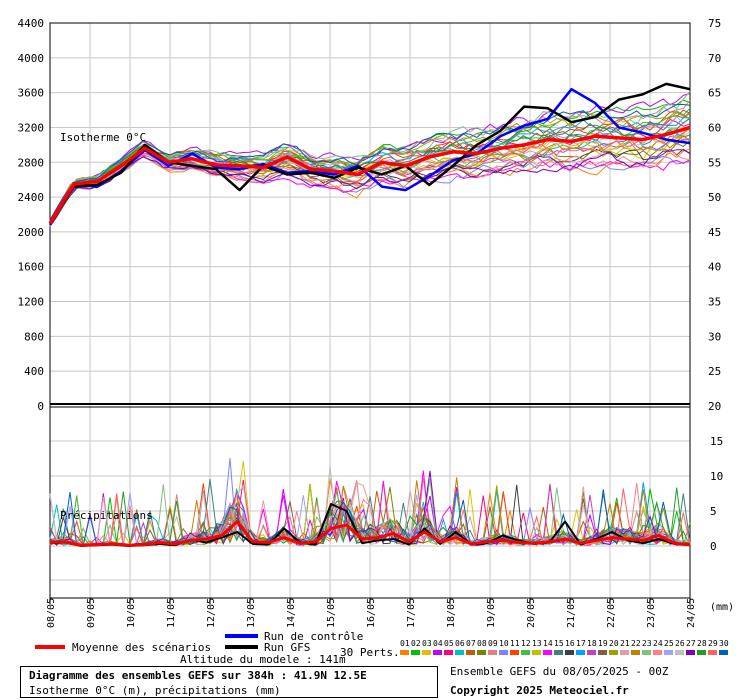 Image resolution: width=740 pixels, height=700 pixels. What do you see at coordinates (539, 690) in the screenshot?
I see `copyright: Copyright 2025 Meteociel.fr` at bounding box center [539, 690].